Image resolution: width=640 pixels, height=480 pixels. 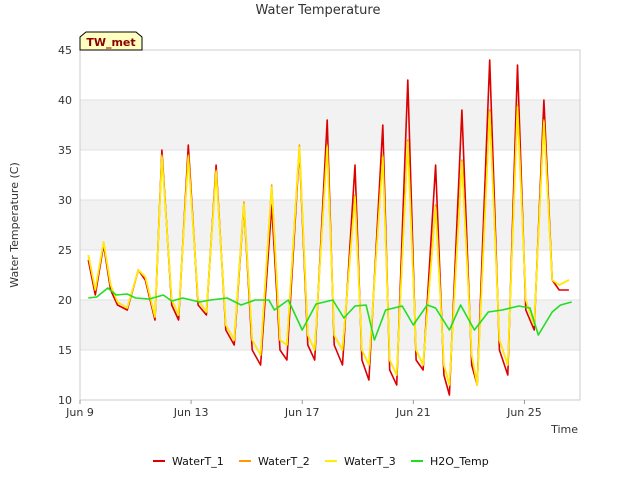 I want to click on x-tick-label: Jun 25, so click(x=524, y=412).